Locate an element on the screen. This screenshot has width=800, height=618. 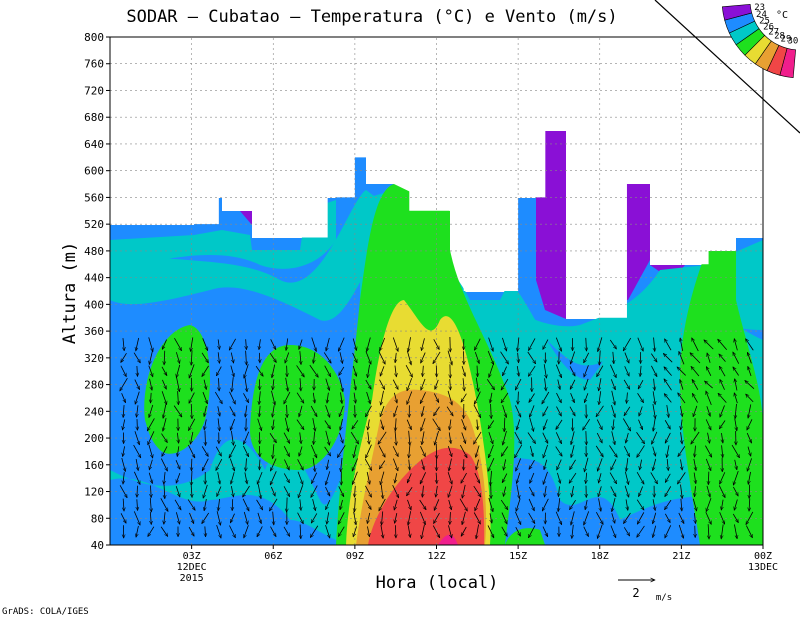
colorbar-label: 28 is located at coordinates (779, 37).